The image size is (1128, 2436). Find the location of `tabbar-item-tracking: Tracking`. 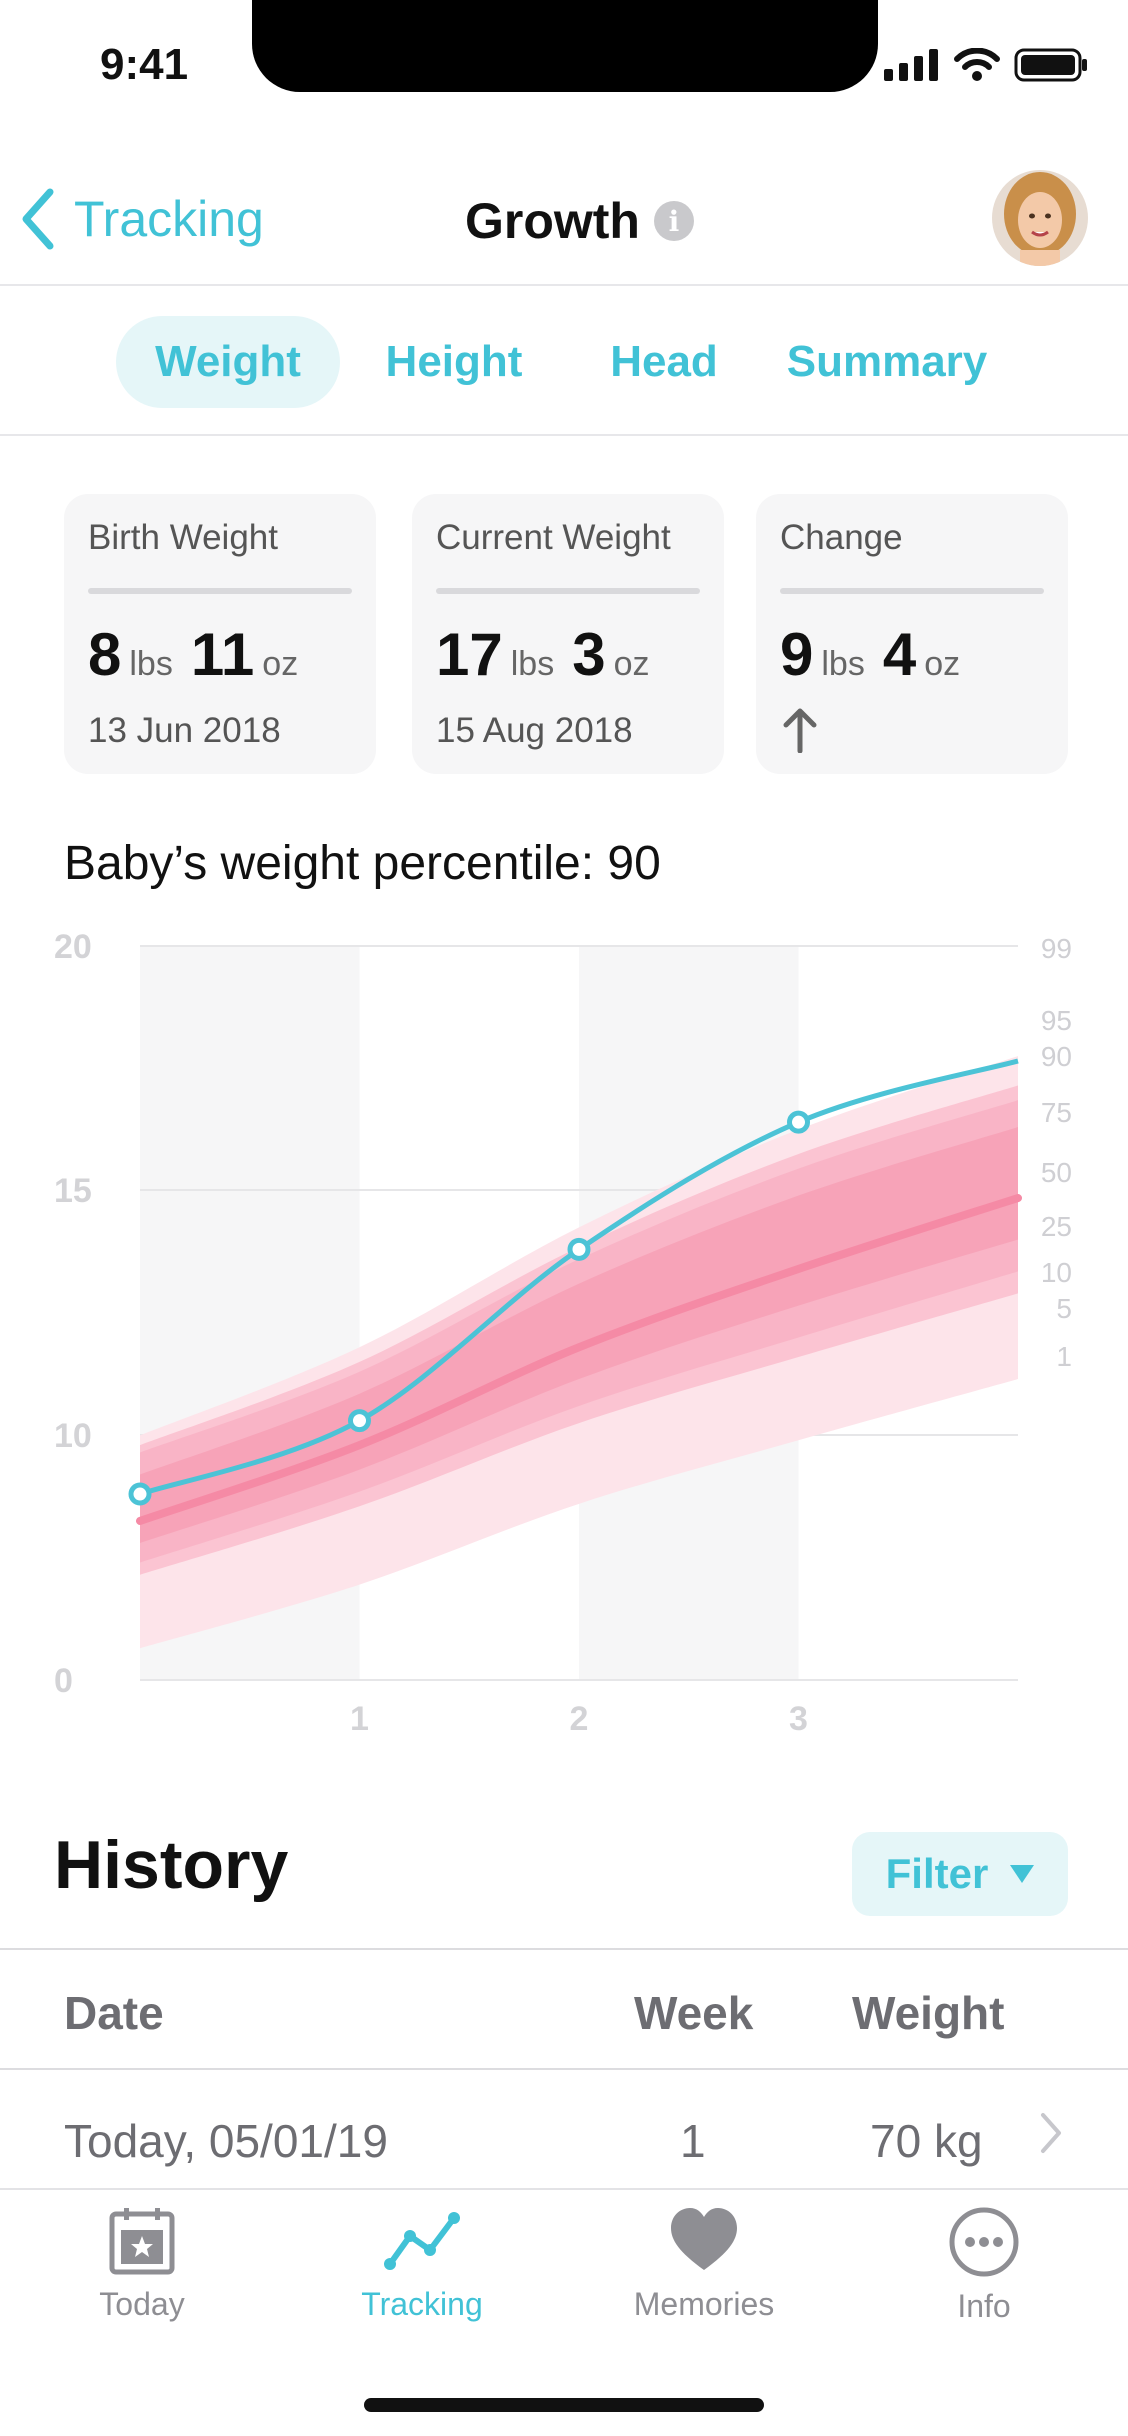

tabbar-item-tracking: Tracking is located at coordinates (422, 2264).